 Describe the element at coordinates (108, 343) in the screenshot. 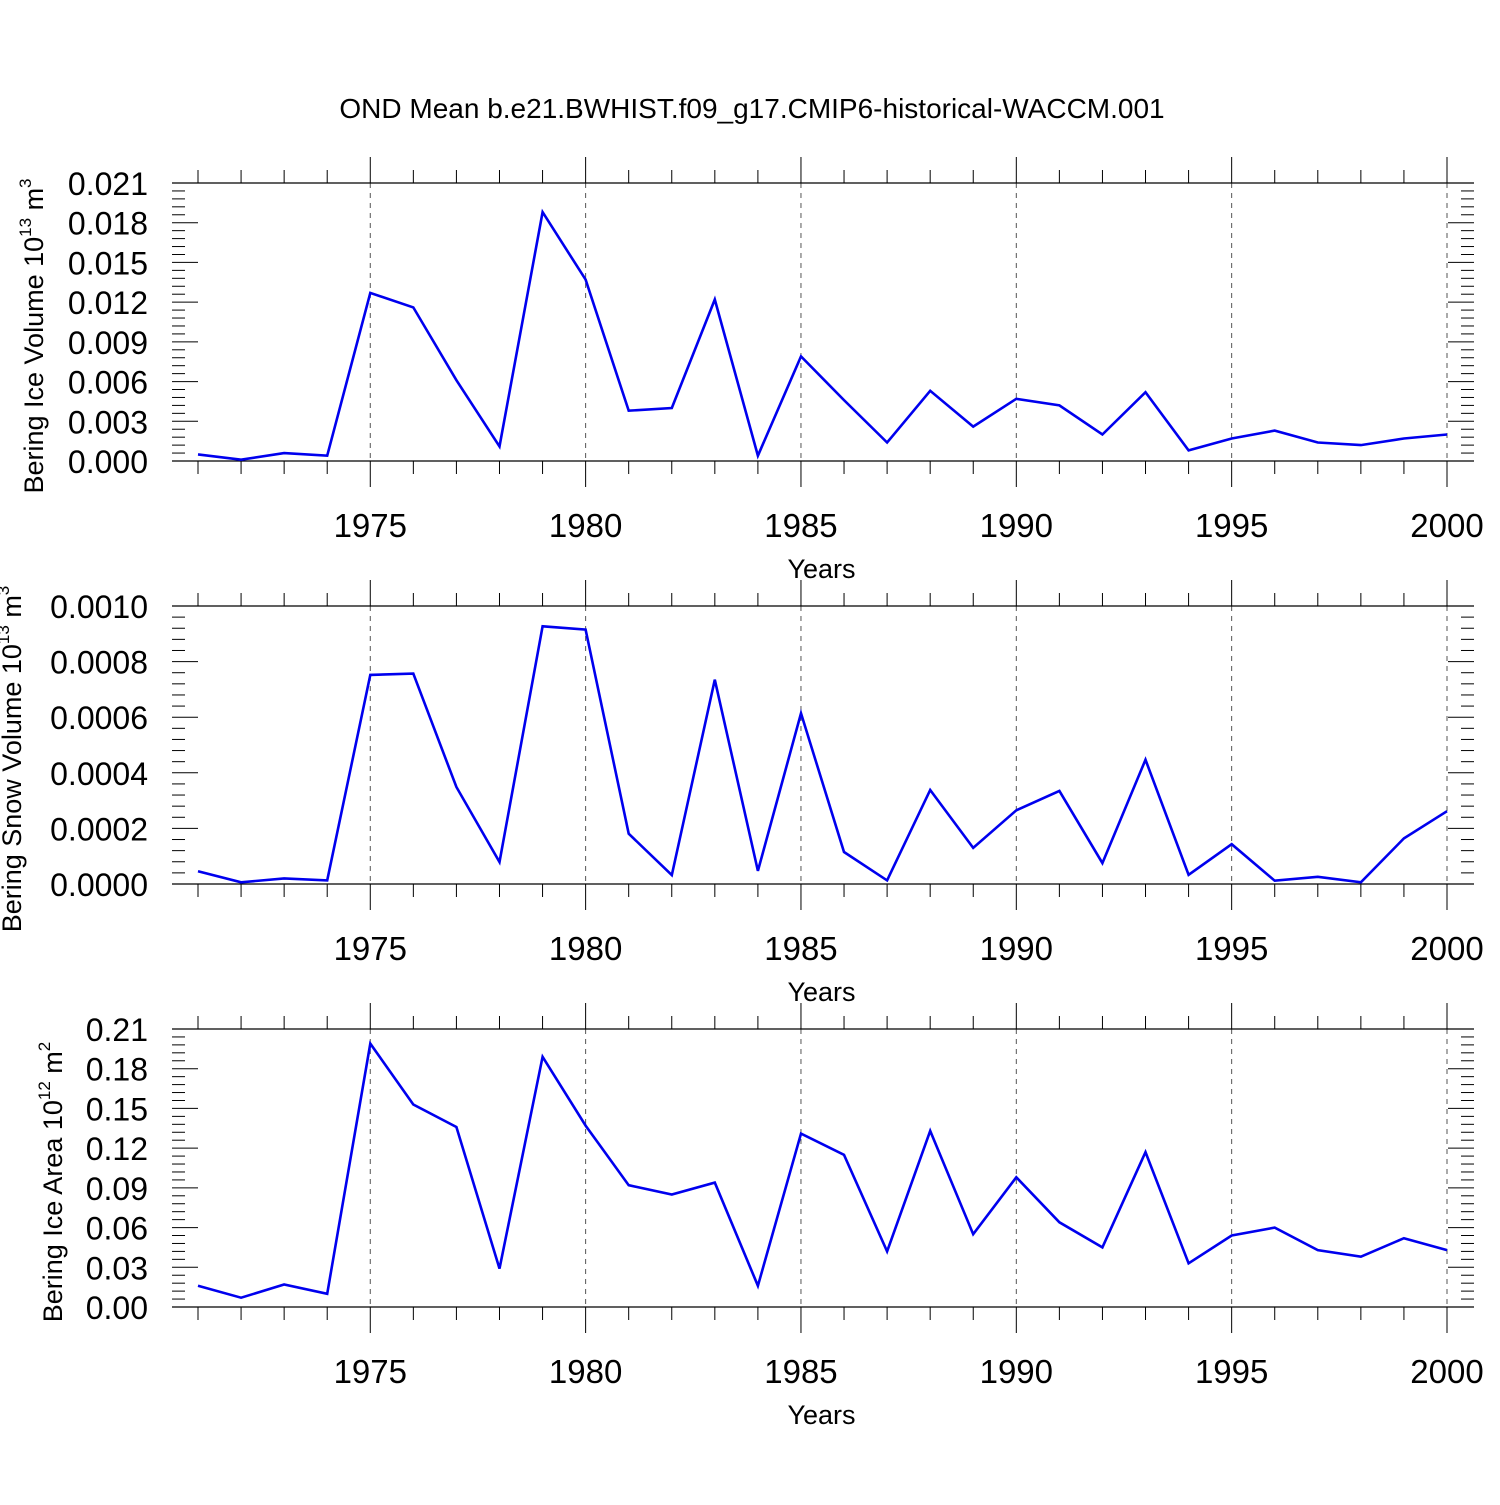

I see `panel-1-y-tick-label: 0.009` at that location.